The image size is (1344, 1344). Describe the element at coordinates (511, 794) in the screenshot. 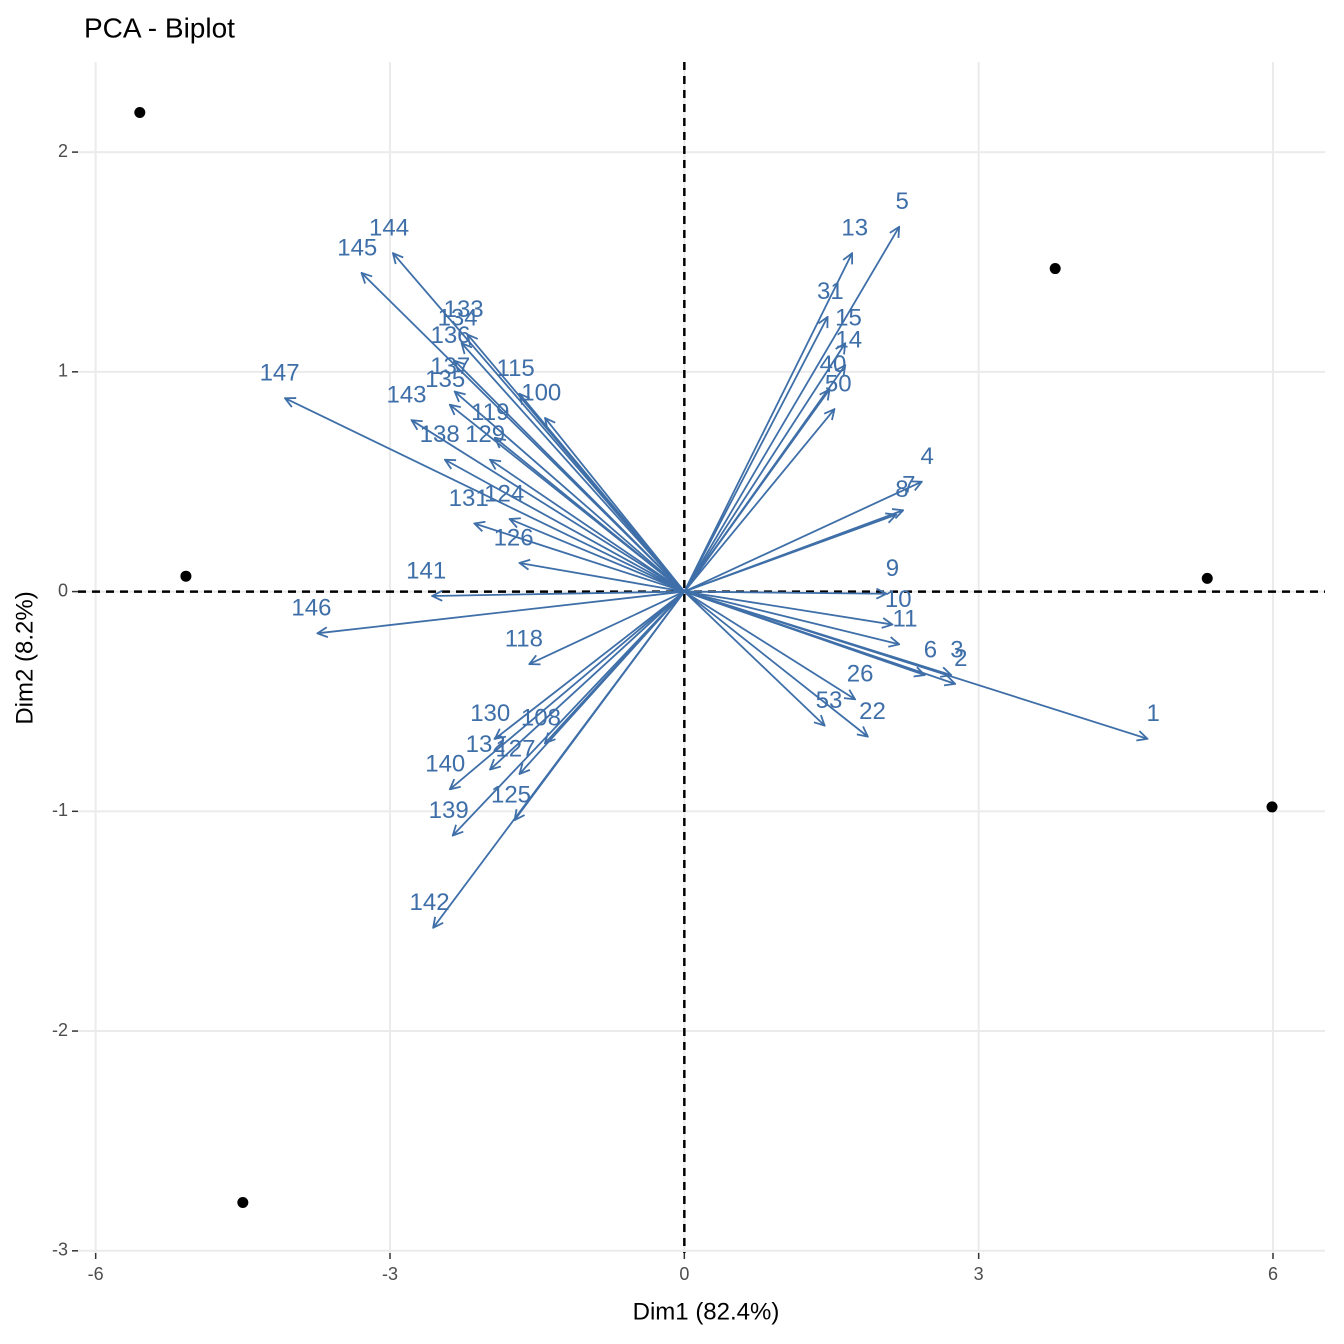

I see `vector-label: 125` at that location.